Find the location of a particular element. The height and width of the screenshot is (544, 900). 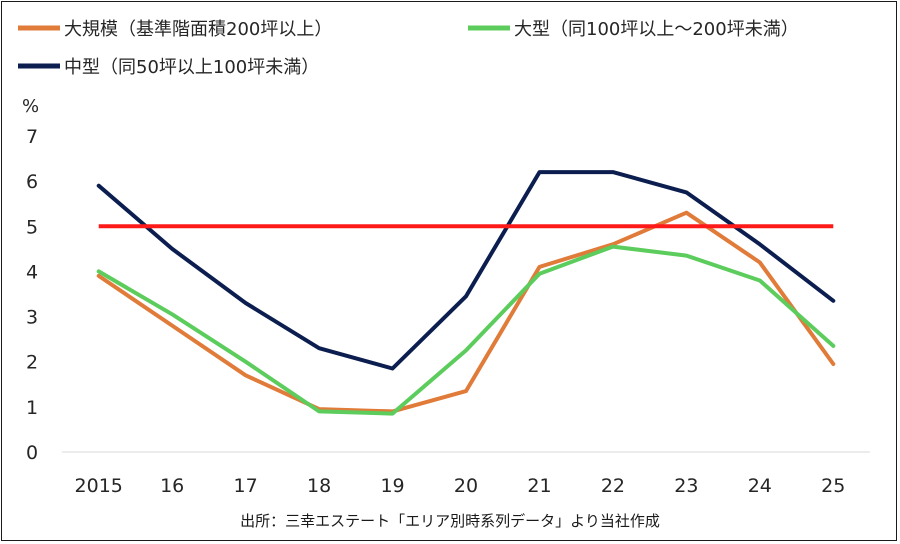

x-tick-label: 22 is located at coordinates (613, 486).